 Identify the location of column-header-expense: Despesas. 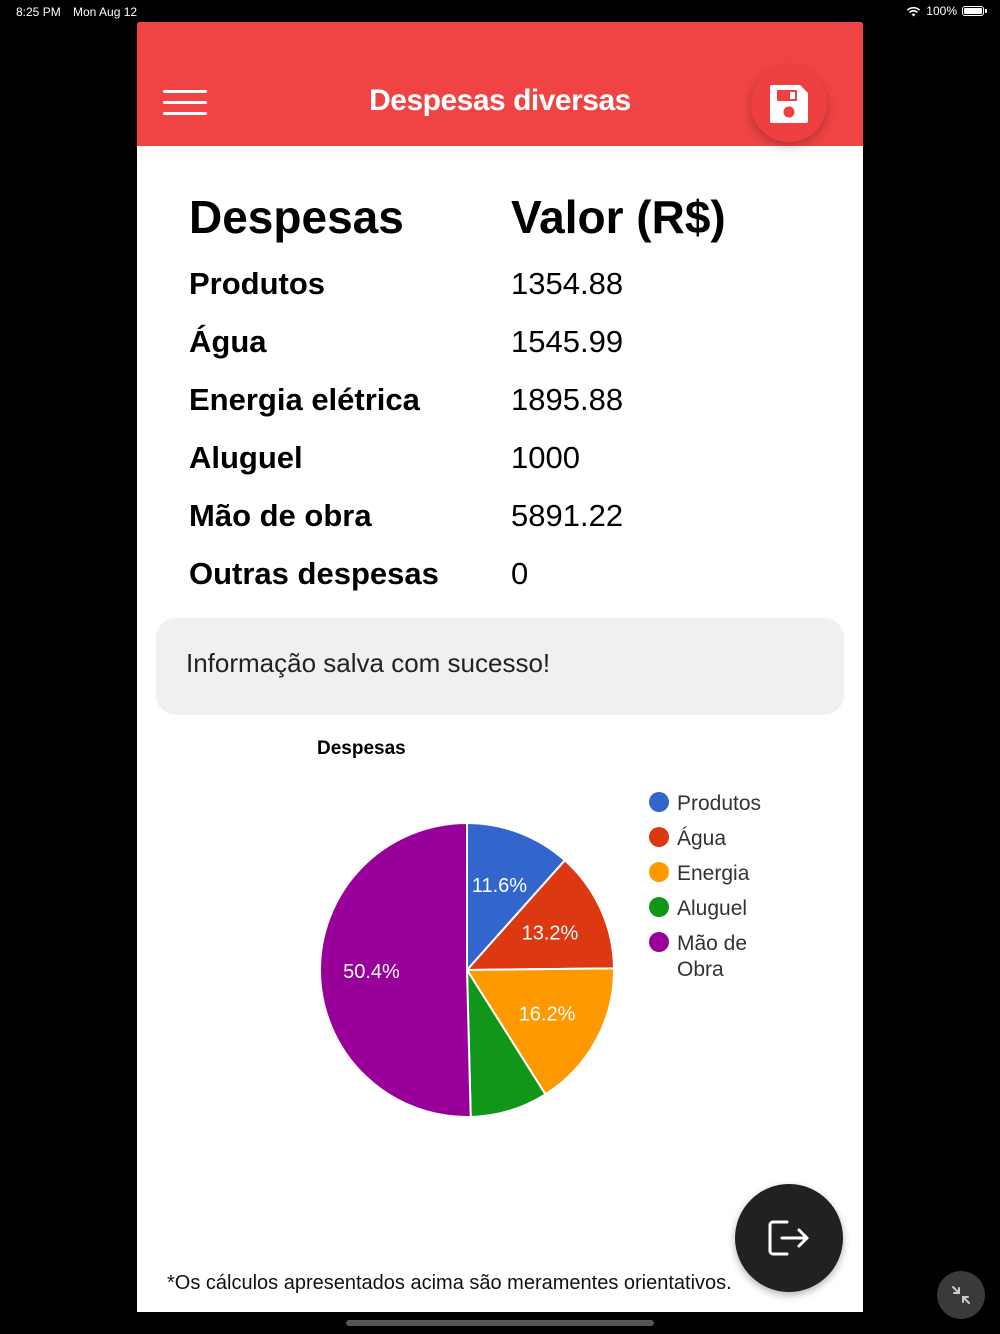
(296, 217).